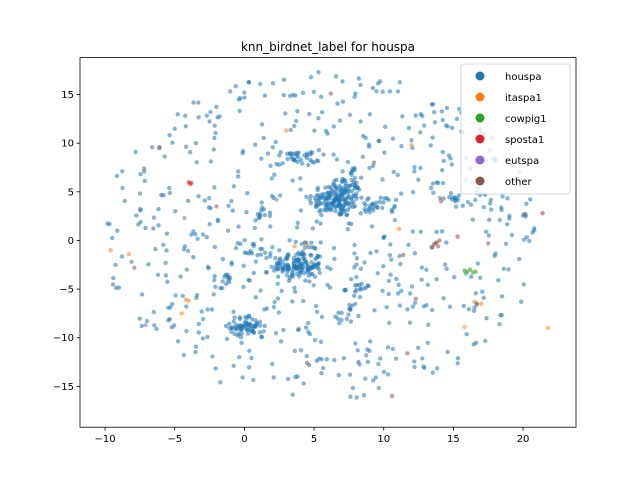  I want to click on point-sposta1, so click(542, 213).